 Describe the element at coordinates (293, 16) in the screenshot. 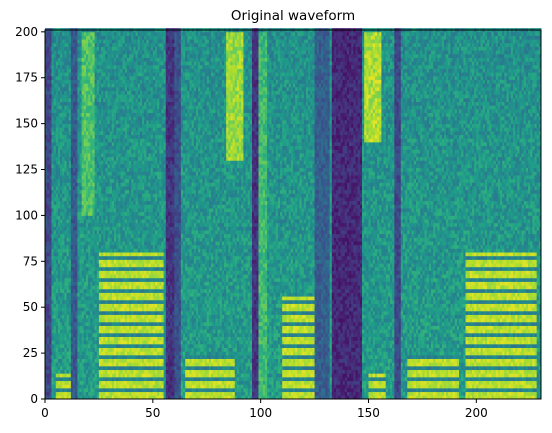

I see `chart-title: Original waveform` at that location.